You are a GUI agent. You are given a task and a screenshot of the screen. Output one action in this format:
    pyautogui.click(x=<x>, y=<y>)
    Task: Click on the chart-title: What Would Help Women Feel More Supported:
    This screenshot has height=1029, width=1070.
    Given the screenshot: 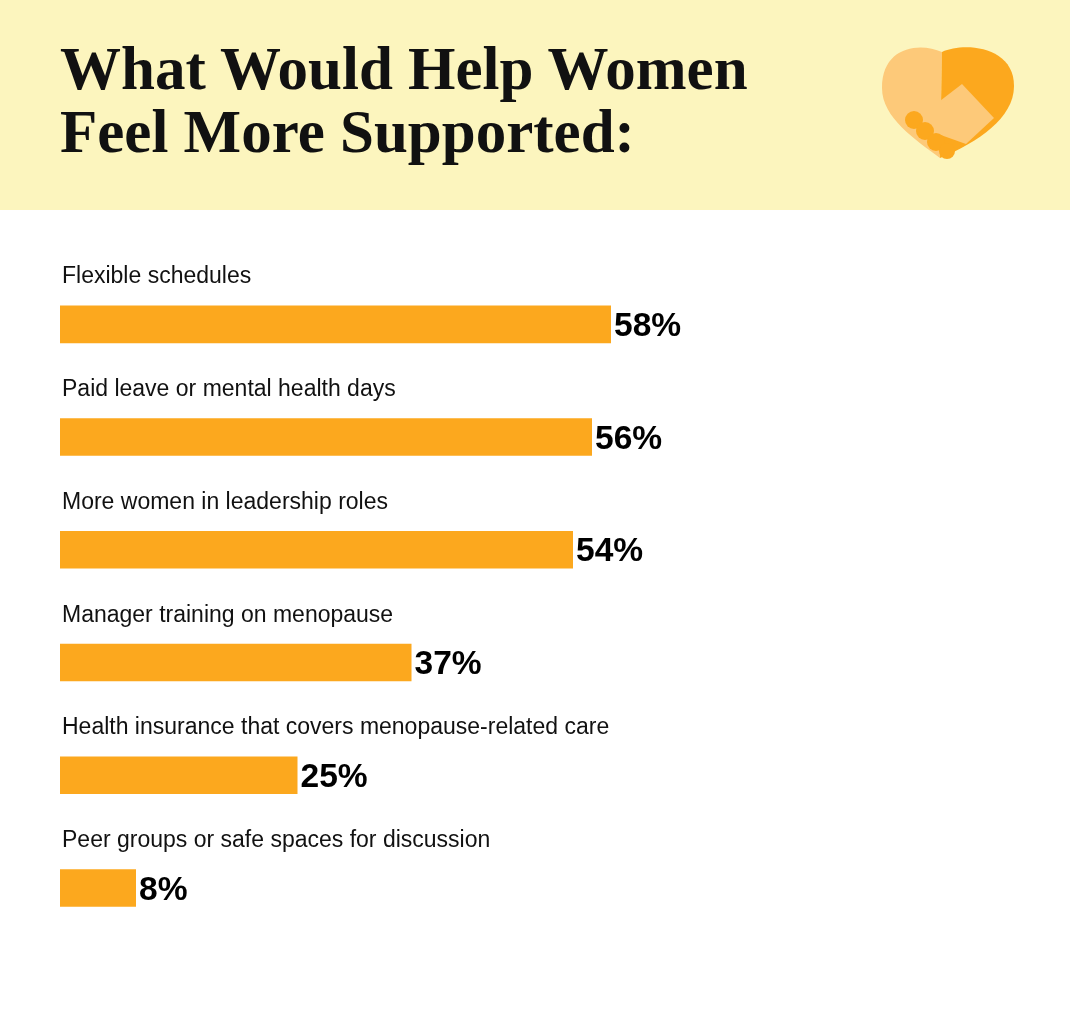 What is the action you would take?
    pyautogui.click(x=404, y=100)
    